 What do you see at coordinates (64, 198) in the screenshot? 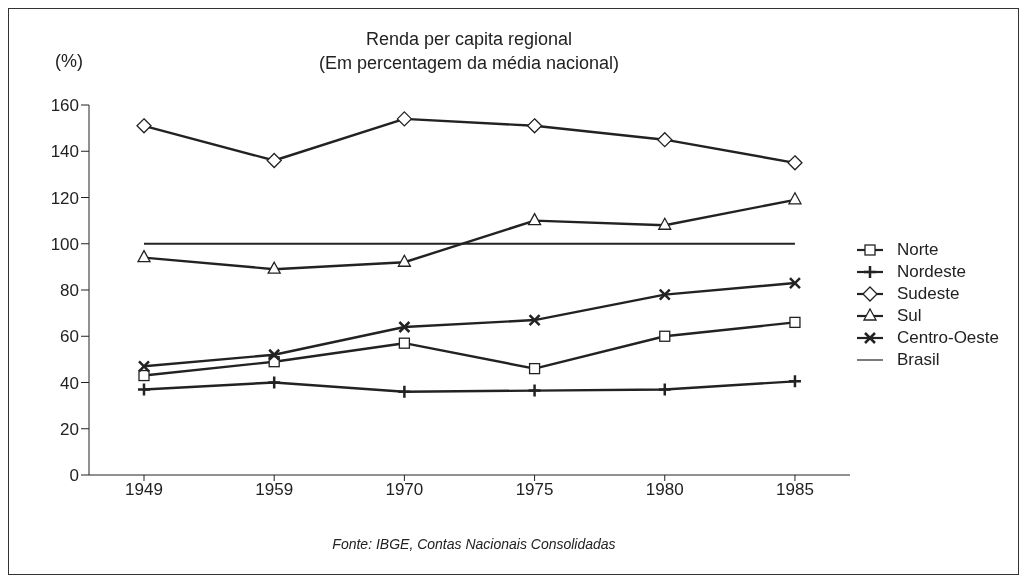
I see `y-tick-label: 120` at bounding box center [64, 198].